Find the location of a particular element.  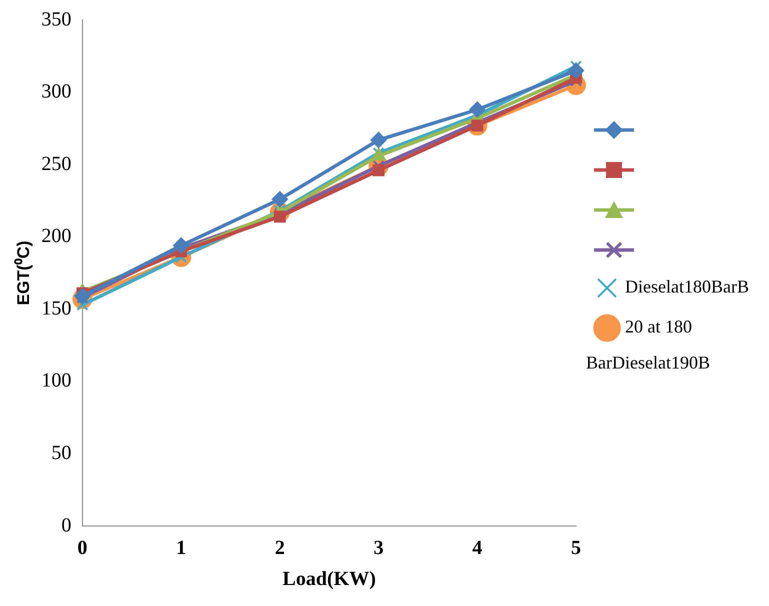

legend-label: Dieselat180BarB is located at coordinates (687, 286).